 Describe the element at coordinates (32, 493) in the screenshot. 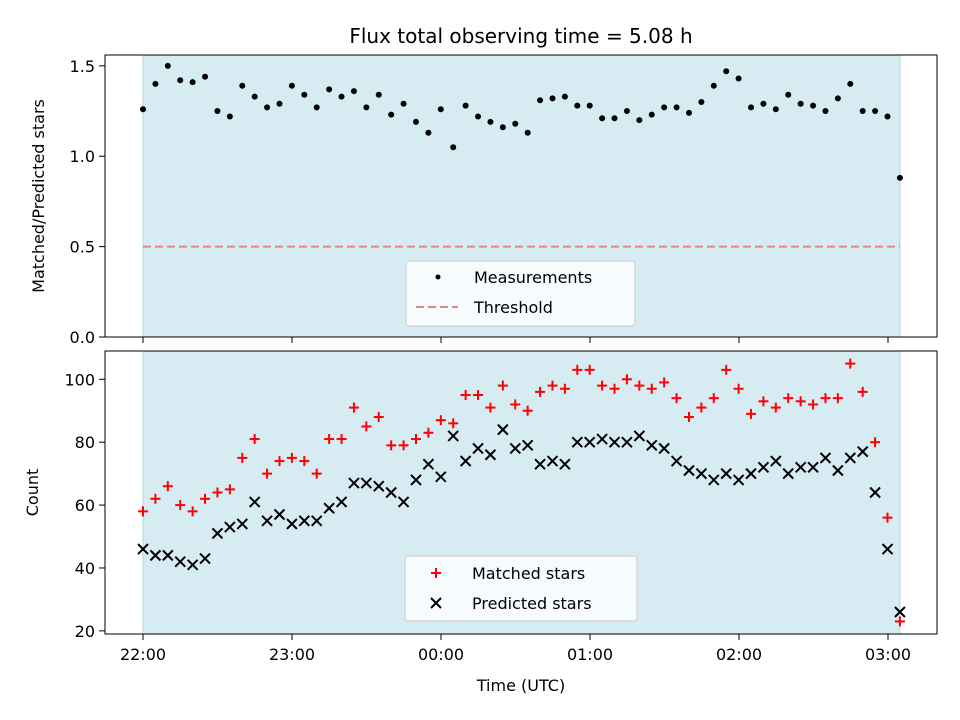

I see `bottom-y-axis-label: Count` at that location.